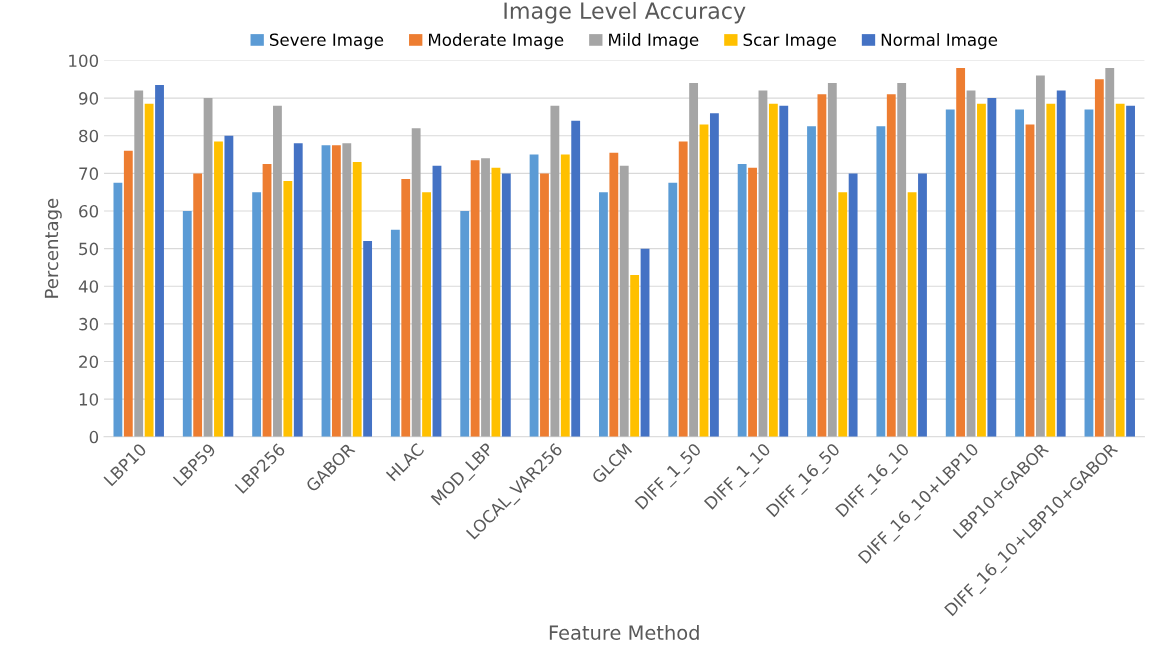 Image resolution: width=1156 pixels, height=672 pixels. I want to click on chart-title: Image Level Accuracy, so click(625, 12).